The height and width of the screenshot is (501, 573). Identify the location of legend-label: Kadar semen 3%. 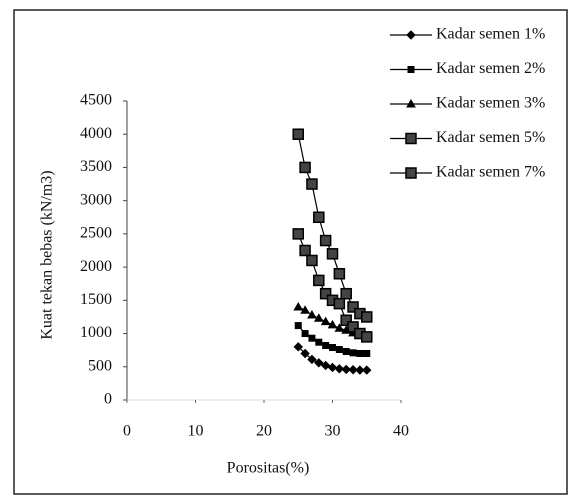
(490, 103).